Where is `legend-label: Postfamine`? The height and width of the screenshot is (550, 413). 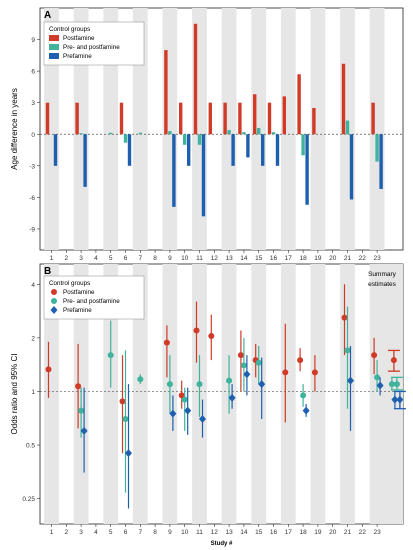 legend-label: Postfamine is located at coordinates (79, 292).